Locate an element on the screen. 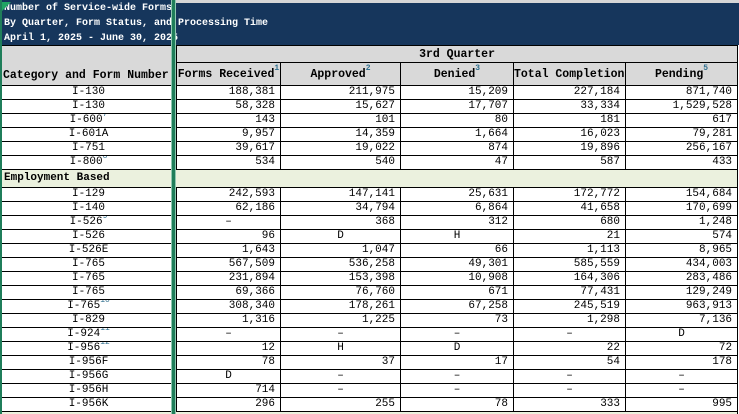 This screenshot has width=739, height=414. value-cell: 6,864 is located at coordinates (457, 208).